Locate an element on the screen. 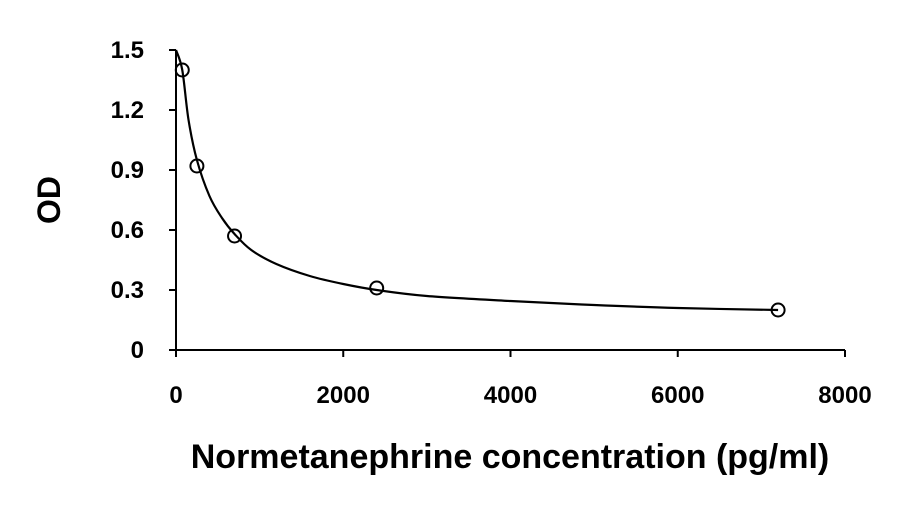  x-ticks: 0 2000 4000 6000 8000 is located at coordinates (520, 379).